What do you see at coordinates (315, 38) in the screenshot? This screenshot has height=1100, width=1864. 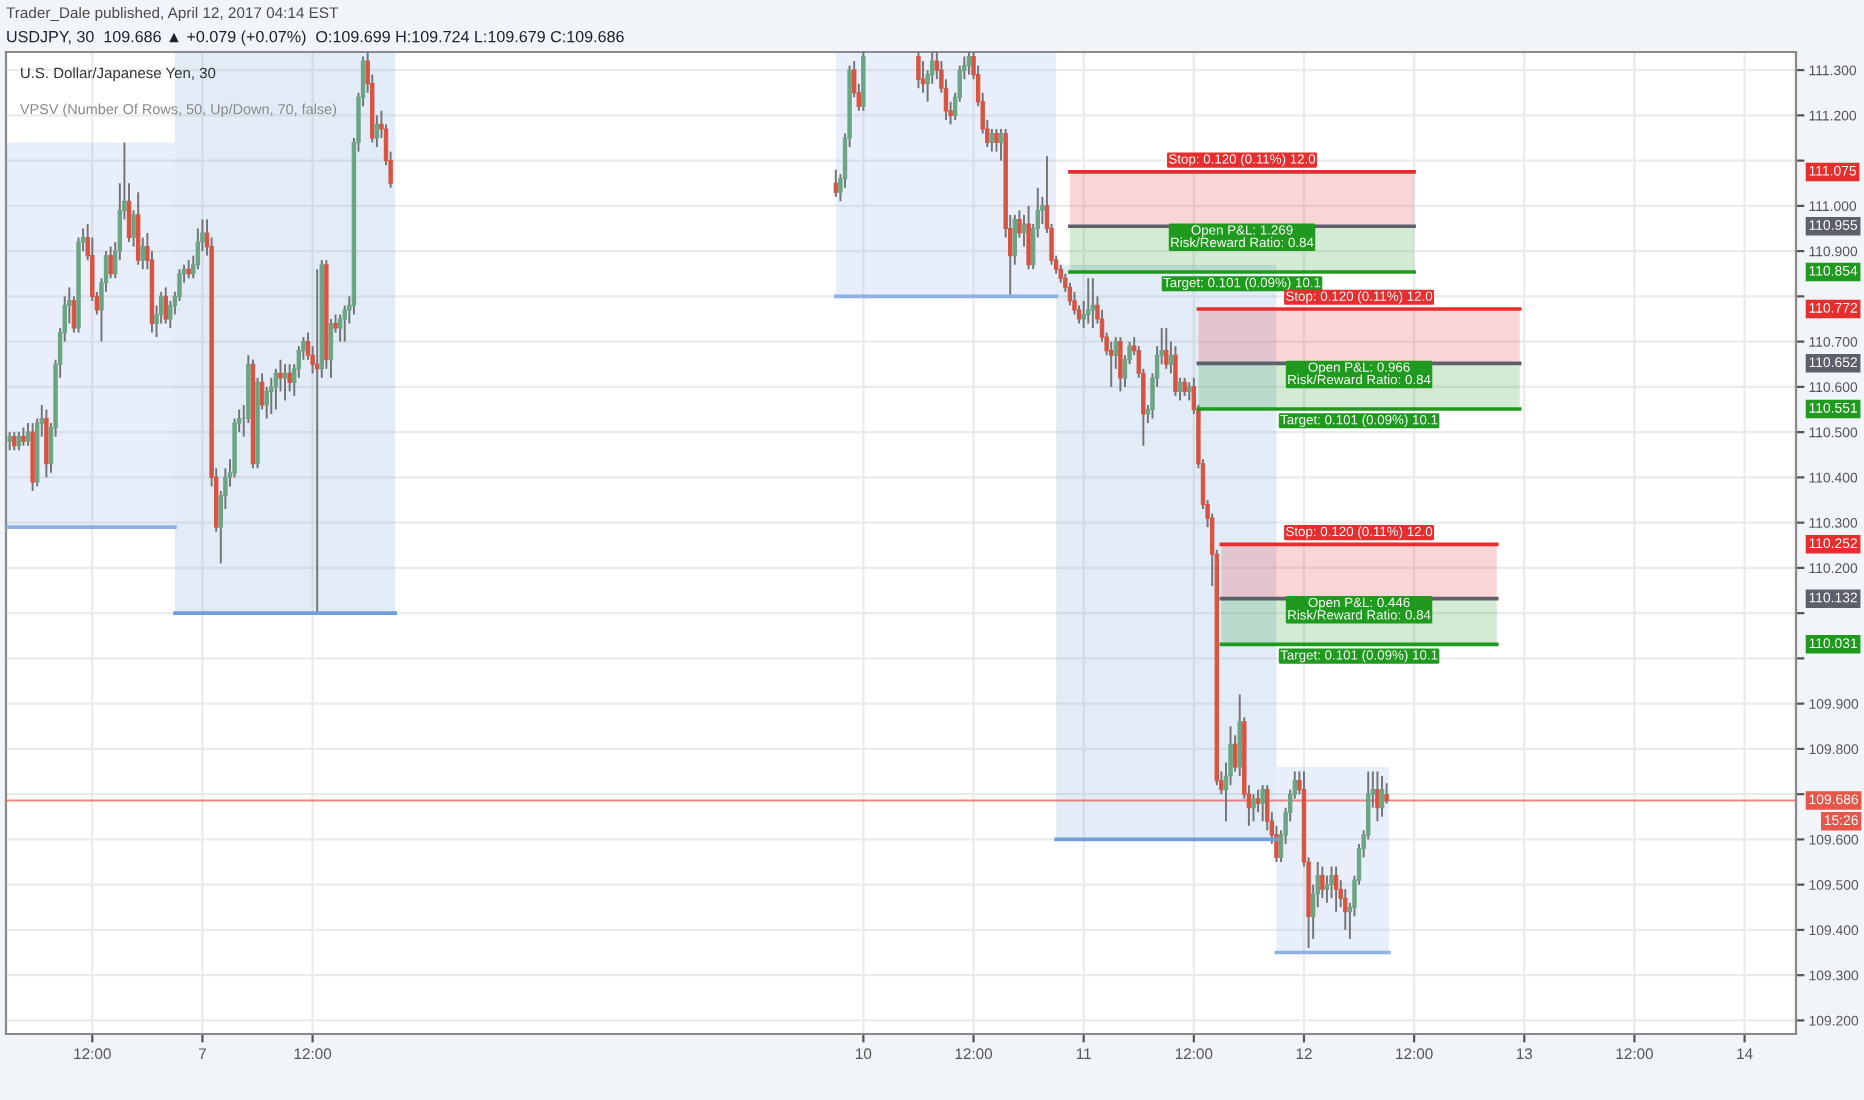 I see `chart-title: USDJPY, 30 109.686 ▲ +0.079 (+0.07%) O:109.699 H:109.724 L:109.679 C:109.686` at bounding box center [315, 38].